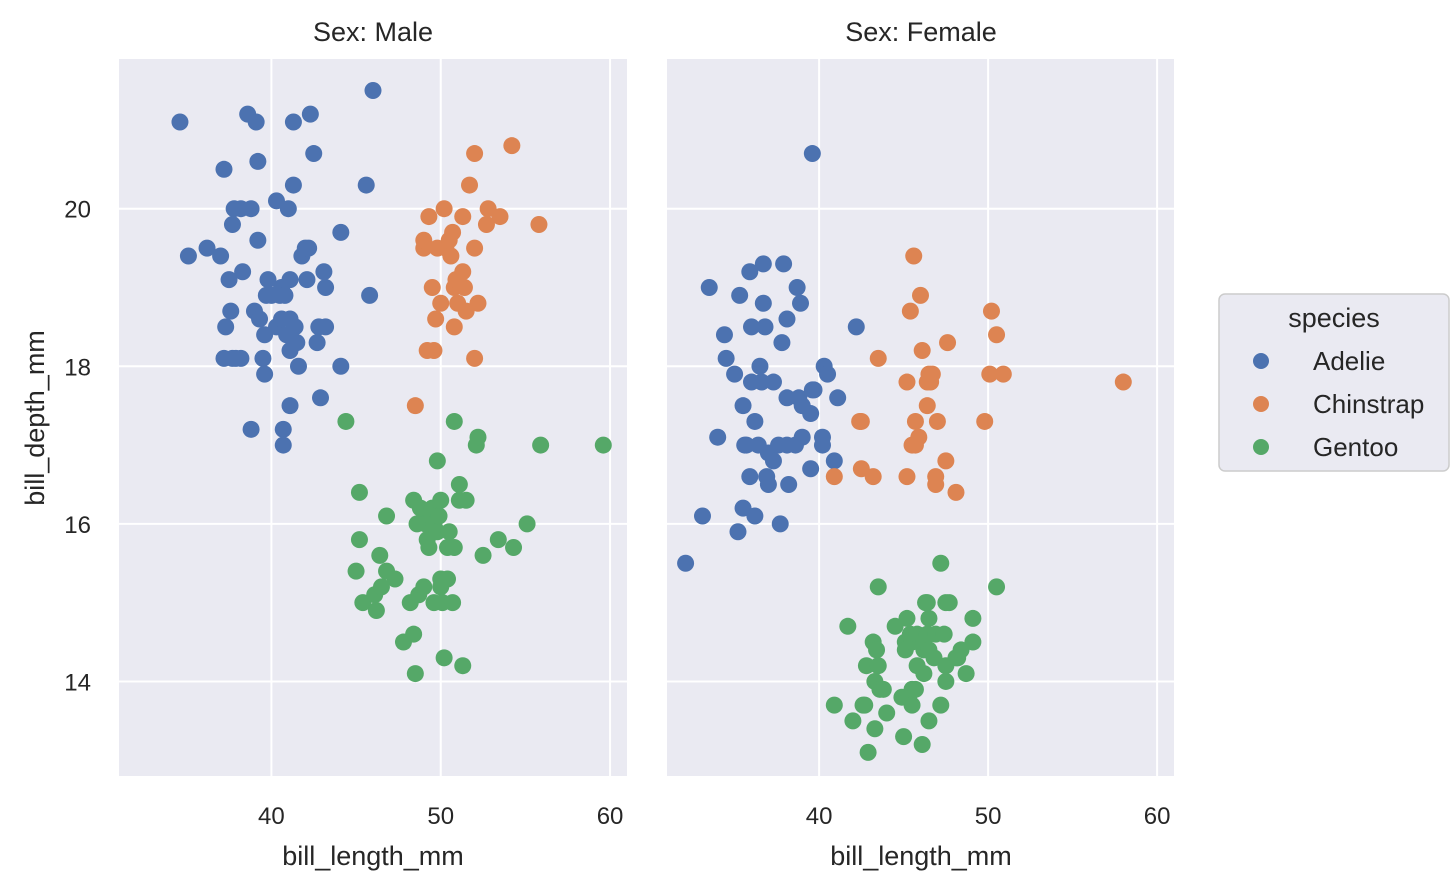 The height and width of the screenshot is (890, 1454). What do you see at coordinates (921, 32) in the screenshot?
I see `panel-title: Sex: Female` at bounding box center [921, 32].